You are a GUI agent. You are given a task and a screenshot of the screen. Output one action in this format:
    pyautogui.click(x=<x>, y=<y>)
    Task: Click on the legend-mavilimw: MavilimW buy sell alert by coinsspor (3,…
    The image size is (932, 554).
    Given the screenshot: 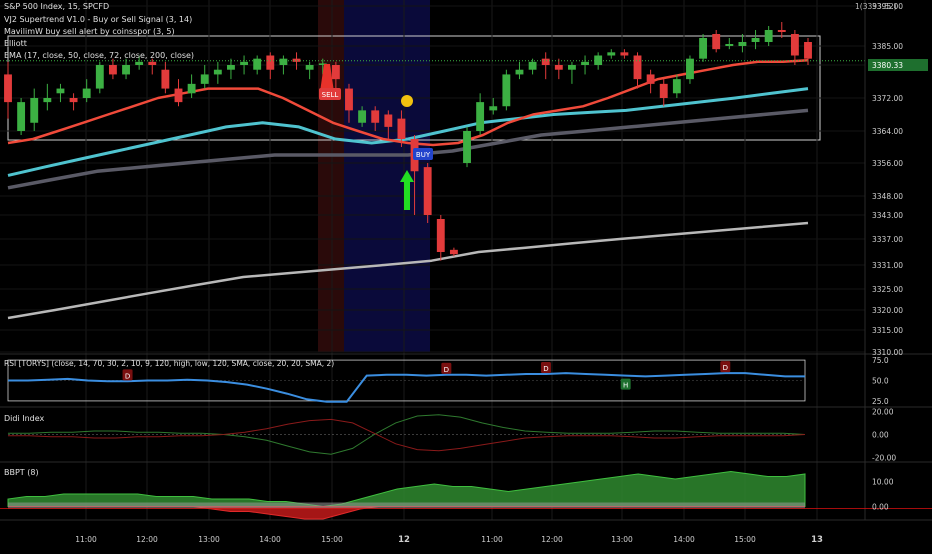 What is the action you would take?
    pyautogui.click(x=89, y=31)
    